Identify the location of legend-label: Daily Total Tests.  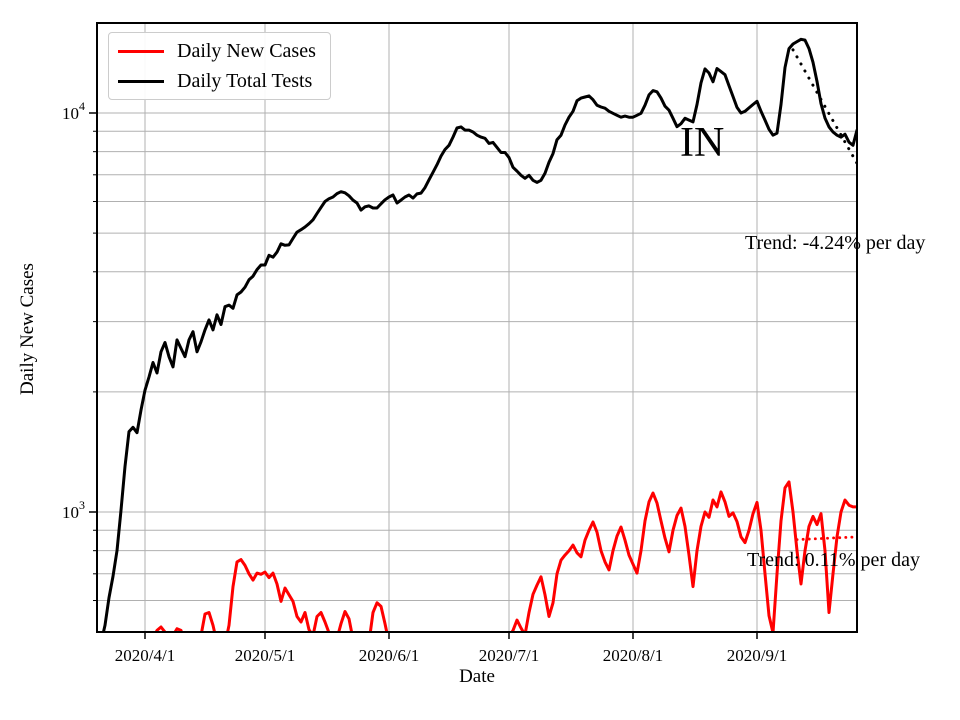
(245, 81).